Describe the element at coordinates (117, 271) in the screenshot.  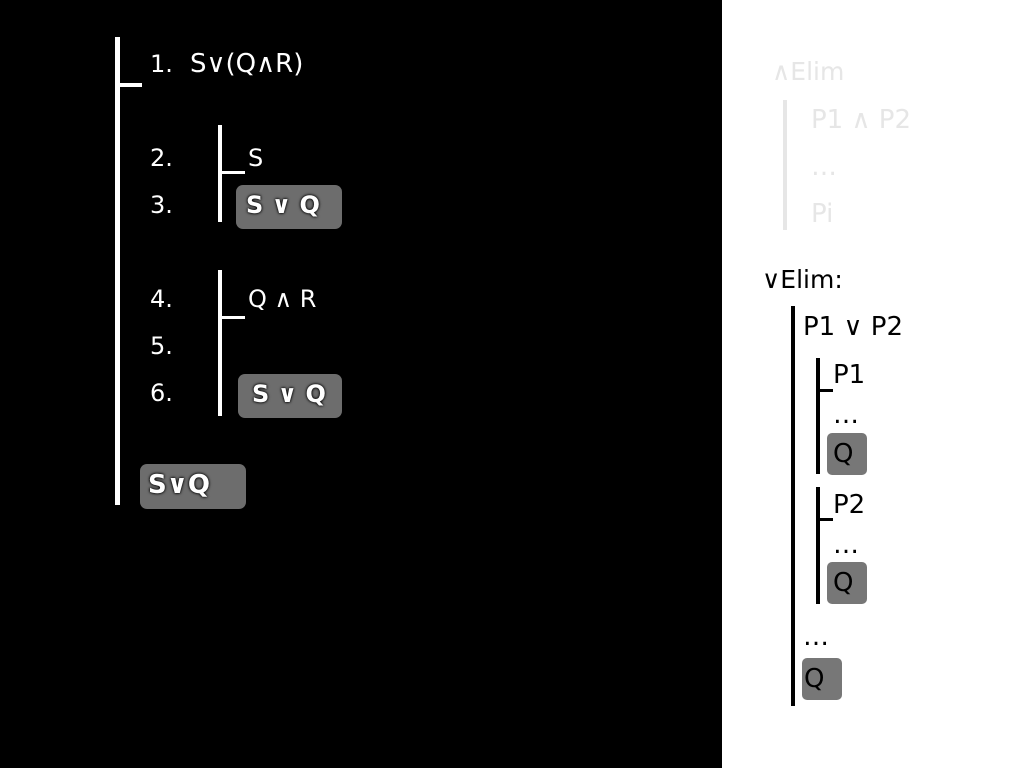
I see `main-scope-bar` at that location.